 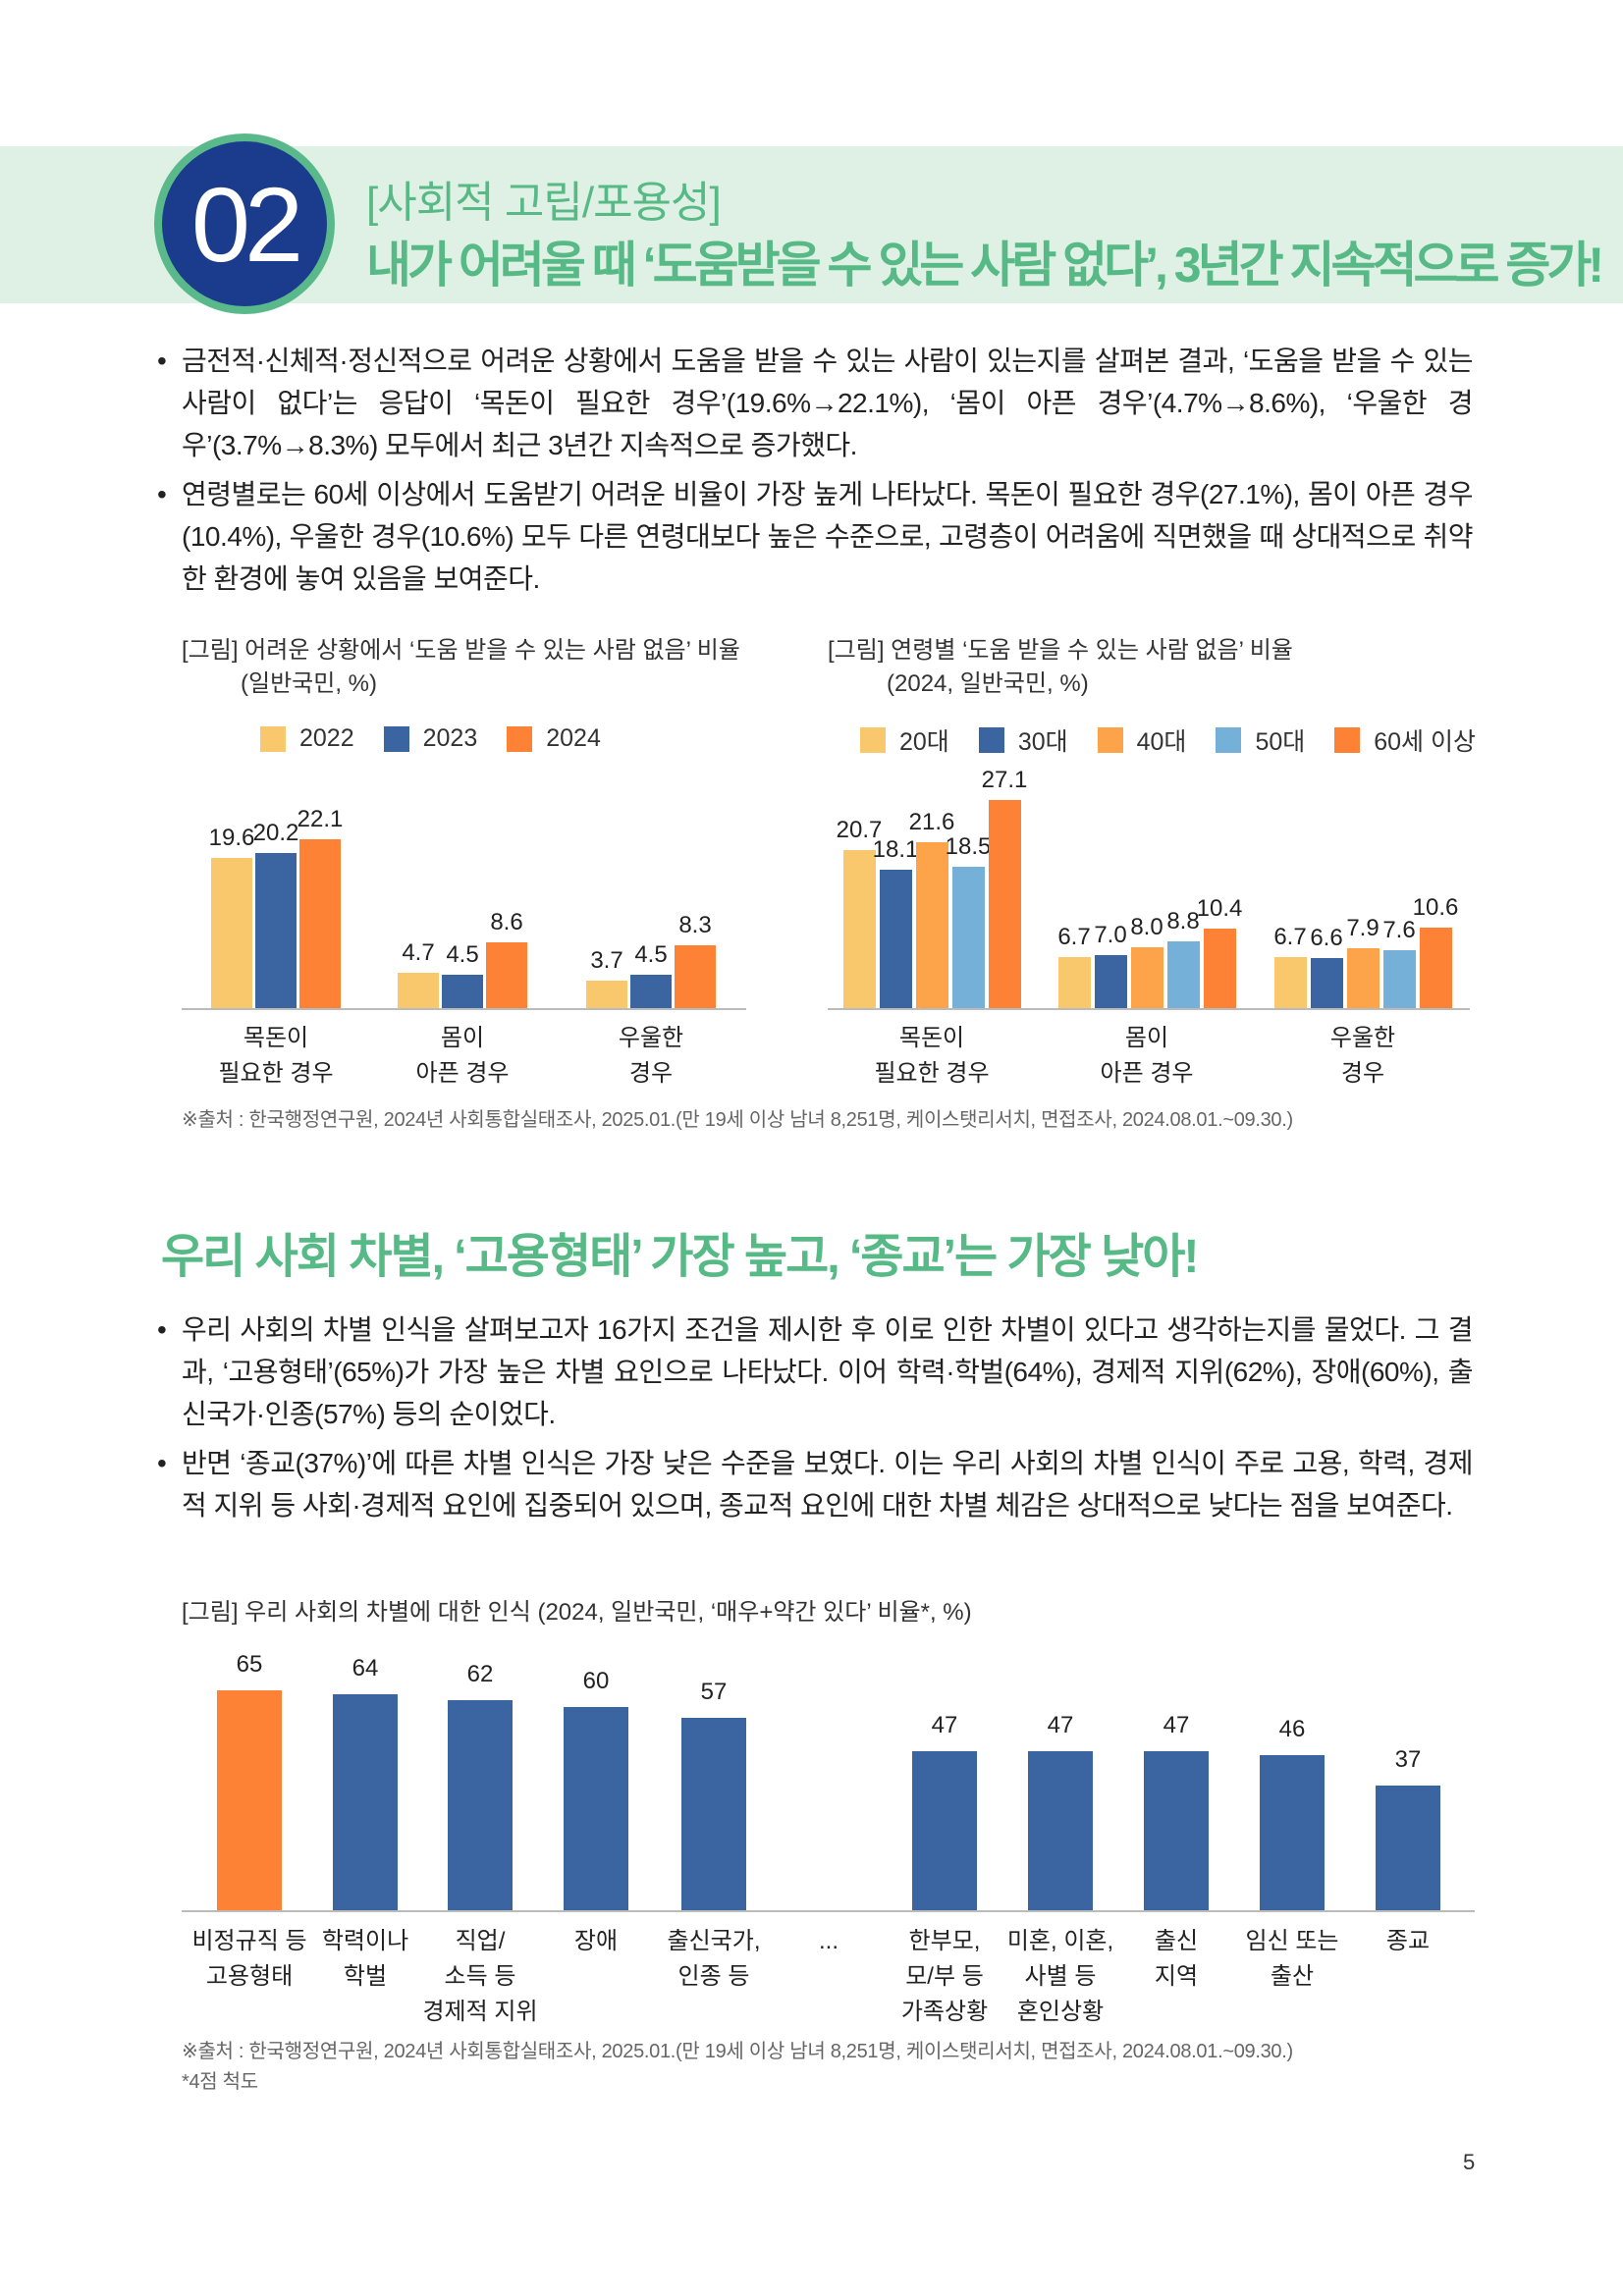 I want to click on legend-item: 40대, so click(x=1142, y=740).